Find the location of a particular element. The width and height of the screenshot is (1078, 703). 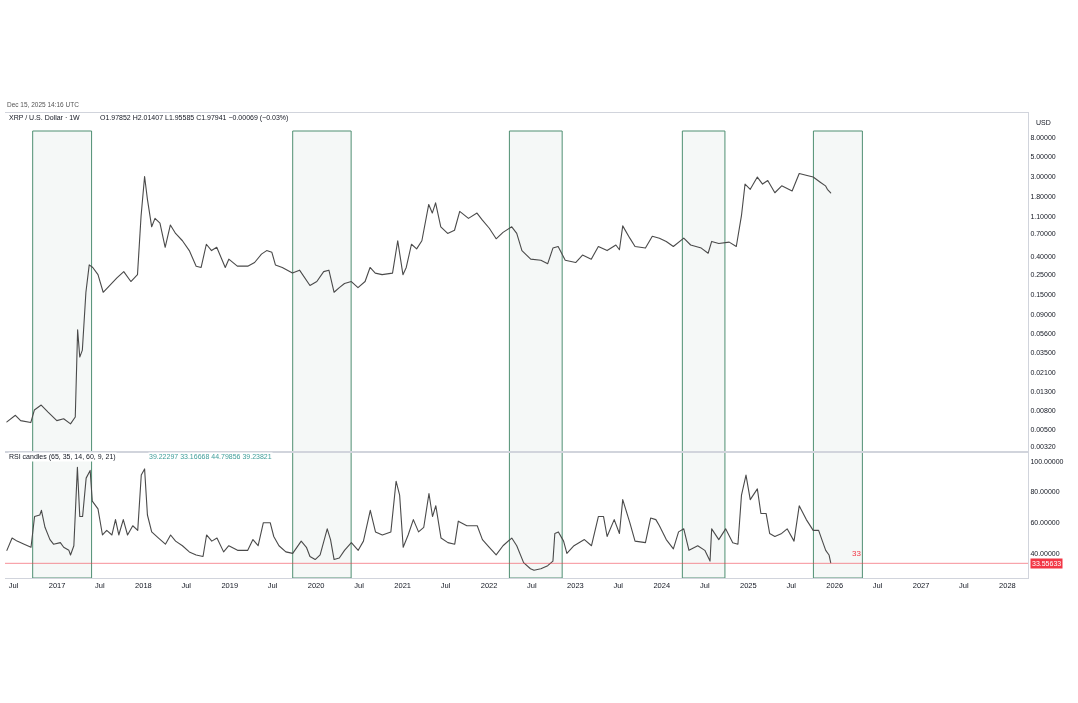

line-series is located at coordinates (419, 518).